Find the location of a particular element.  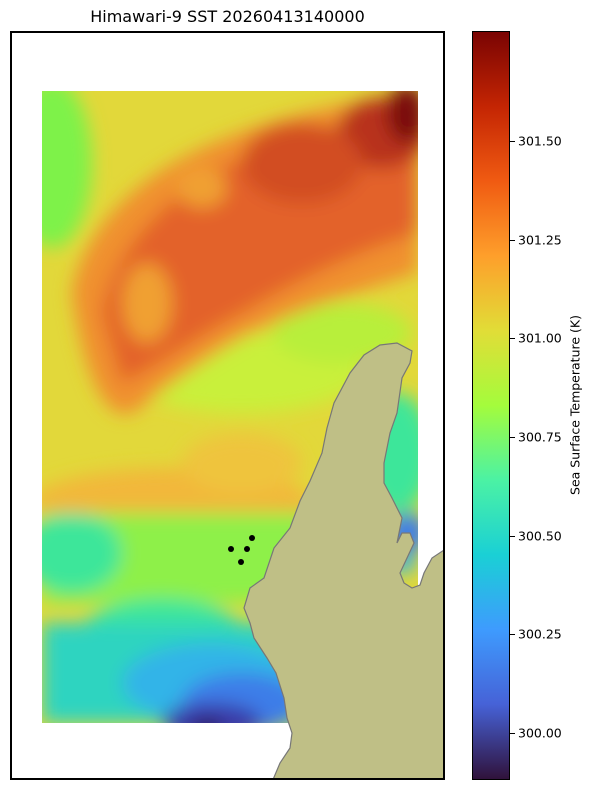

colorbar-tick-label: 300.25 is located at coordinates (540, 634).